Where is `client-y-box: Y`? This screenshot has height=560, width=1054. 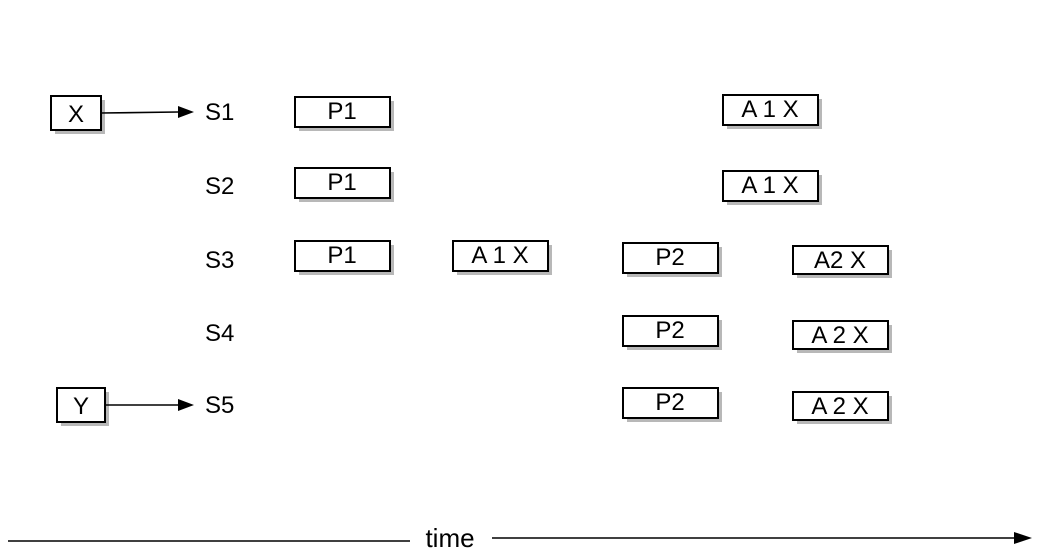 client-y-box: Y is located at coordinates (82, 406).